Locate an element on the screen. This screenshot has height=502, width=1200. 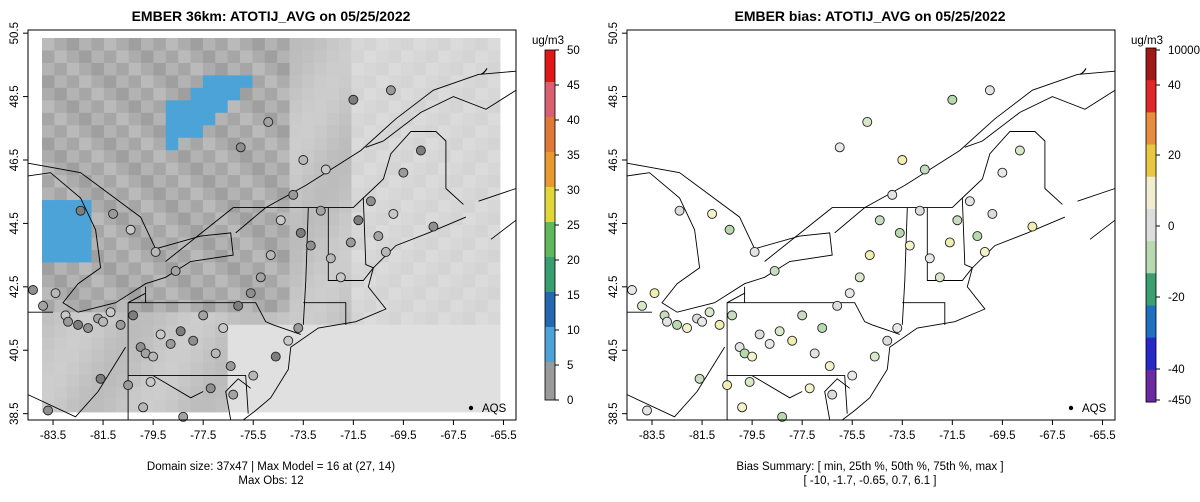
right-colorbar: 10000 40 20 0 -20 -40 -450 is located at coordinates (1172, 226).